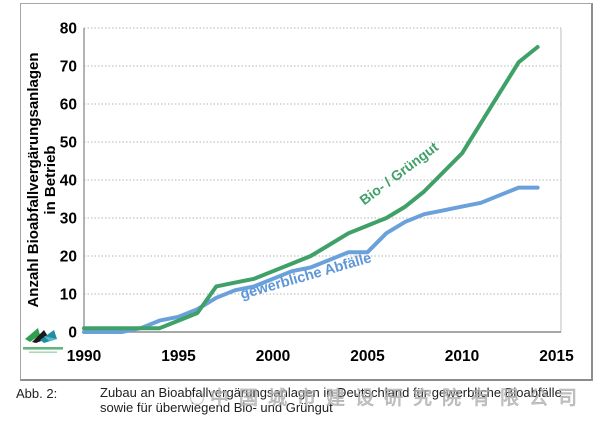 The image size is (600, 425). I want to click on watermark: 中国城市建设研究院有限公司, so click(387, 396).